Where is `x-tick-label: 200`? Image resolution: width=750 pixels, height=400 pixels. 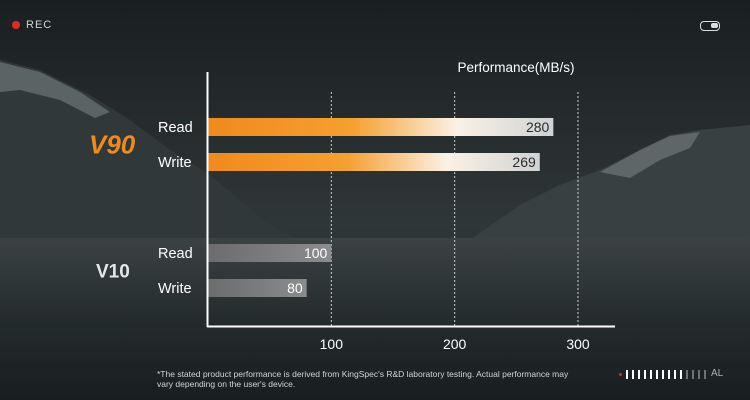
x-tick-label: 200 is located at coordinates (455, 344).